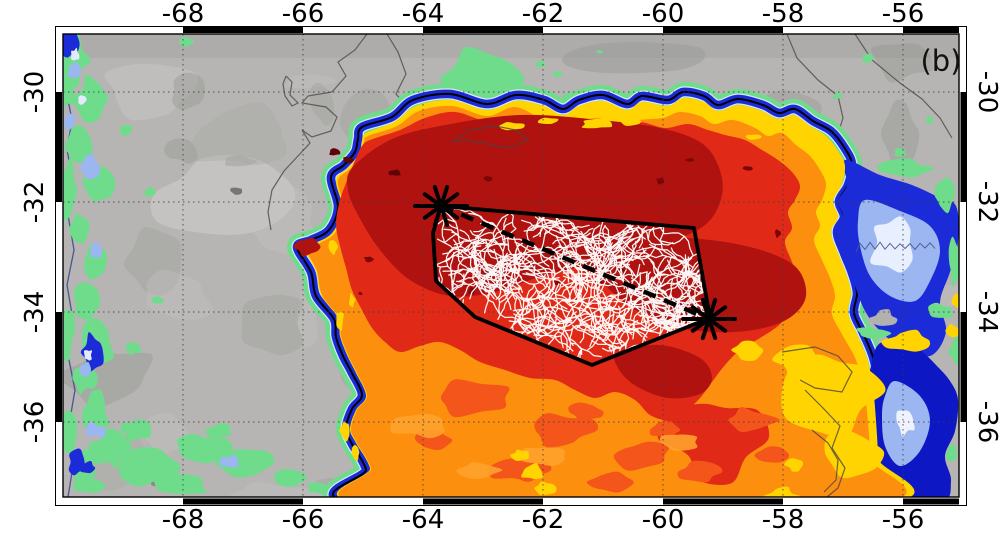 This screenshot has height=534, width=1000. I want to click on bottom-tick-label: -56, so click(903, 519).